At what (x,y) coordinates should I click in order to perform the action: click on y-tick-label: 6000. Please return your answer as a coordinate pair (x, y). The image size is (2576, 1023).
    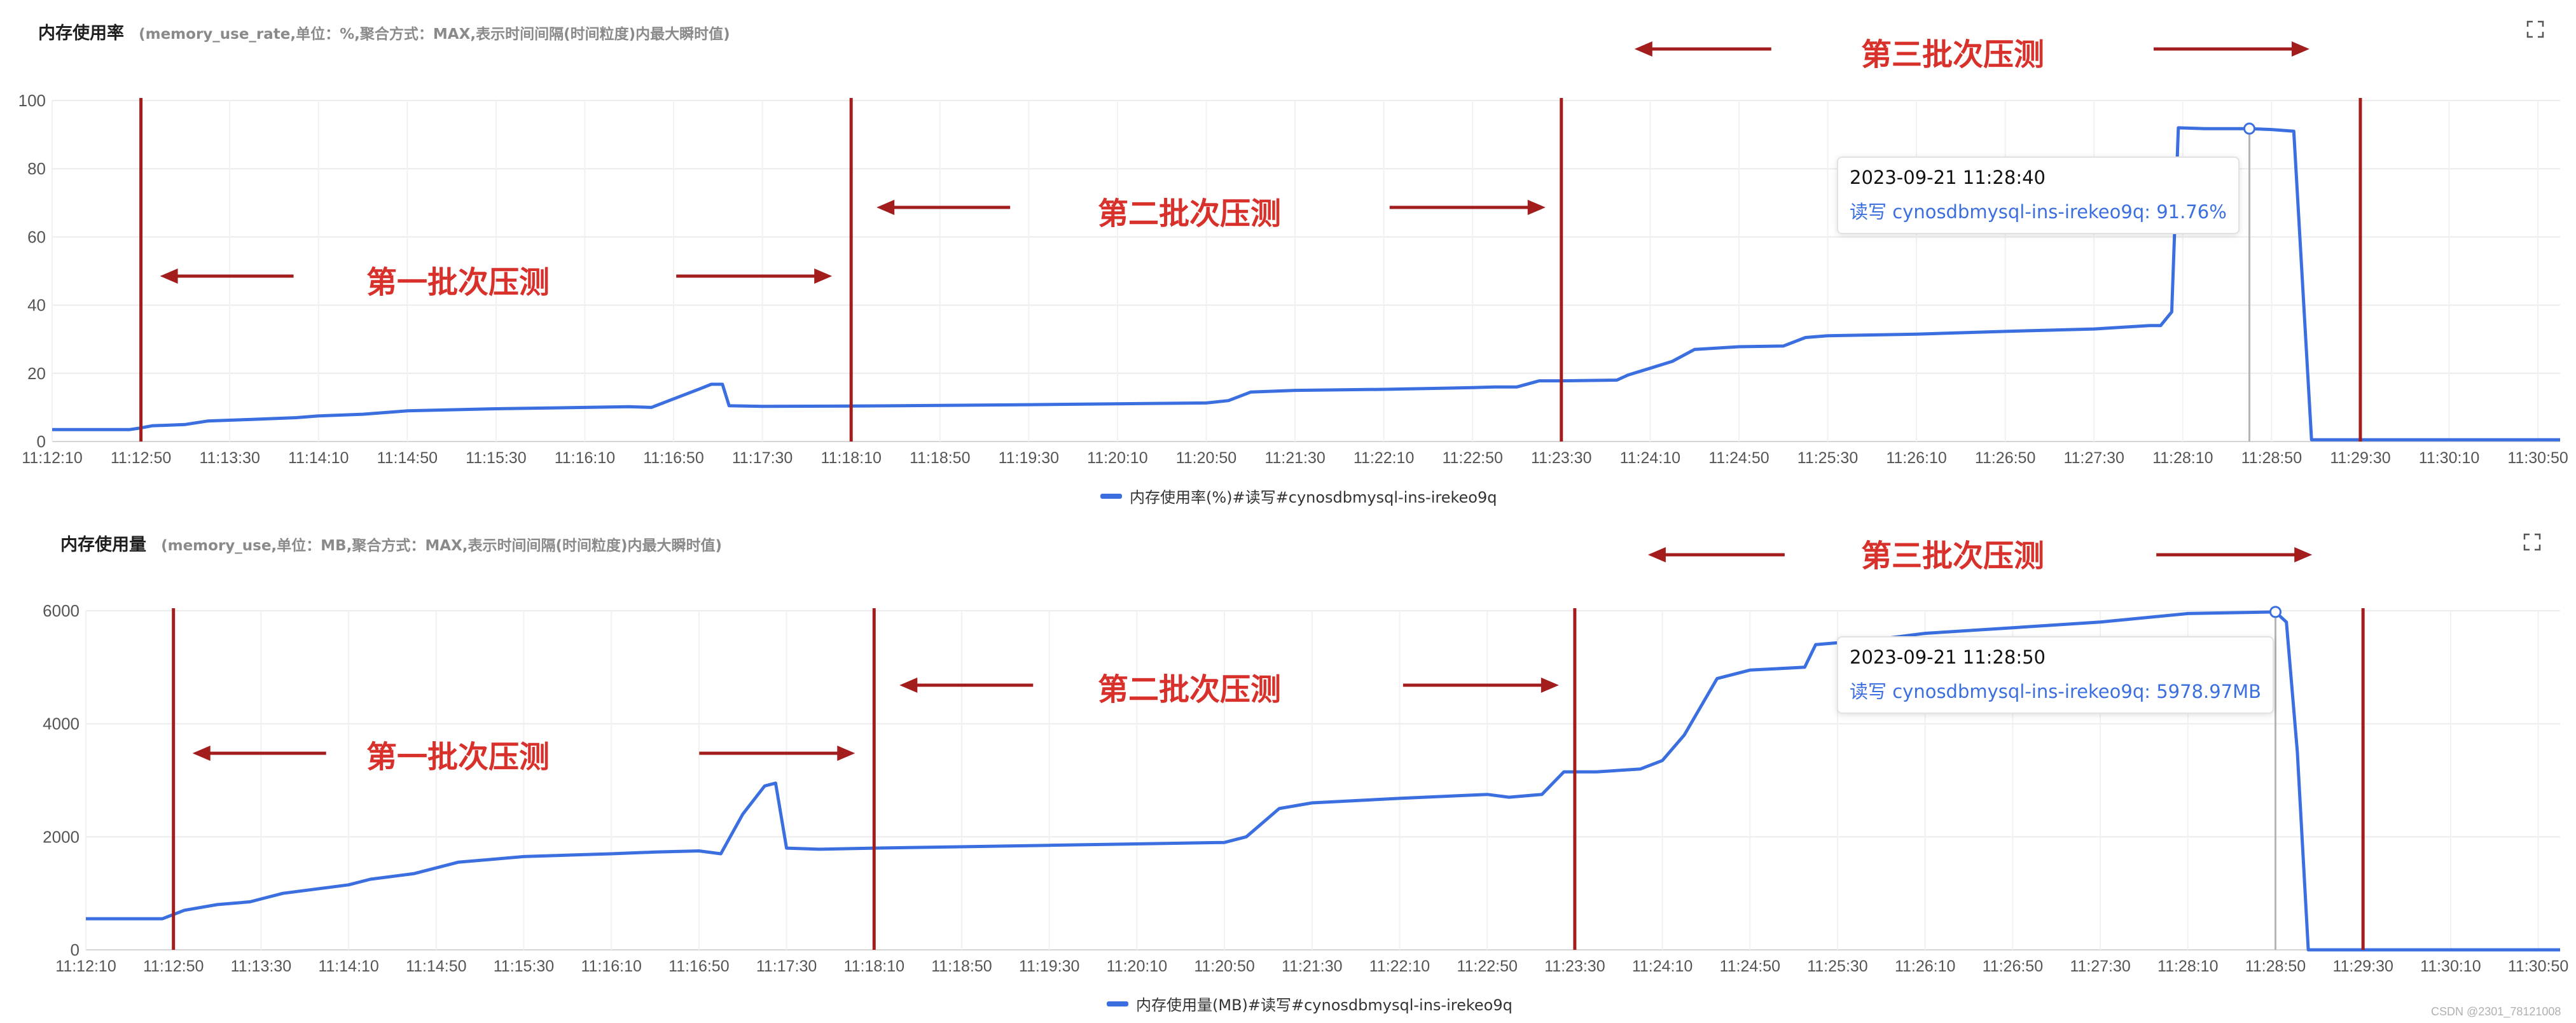
    Looking at the image, I should click on (61, 610).